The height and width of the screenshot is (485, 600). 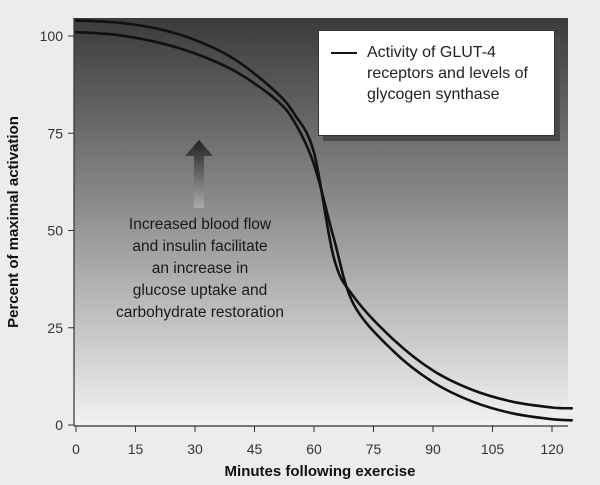 What do you see at coordinates (320, 471) in the screenshot?
I see `x-axis-title: Minutes following exercise` at bounding box center [320, 471].